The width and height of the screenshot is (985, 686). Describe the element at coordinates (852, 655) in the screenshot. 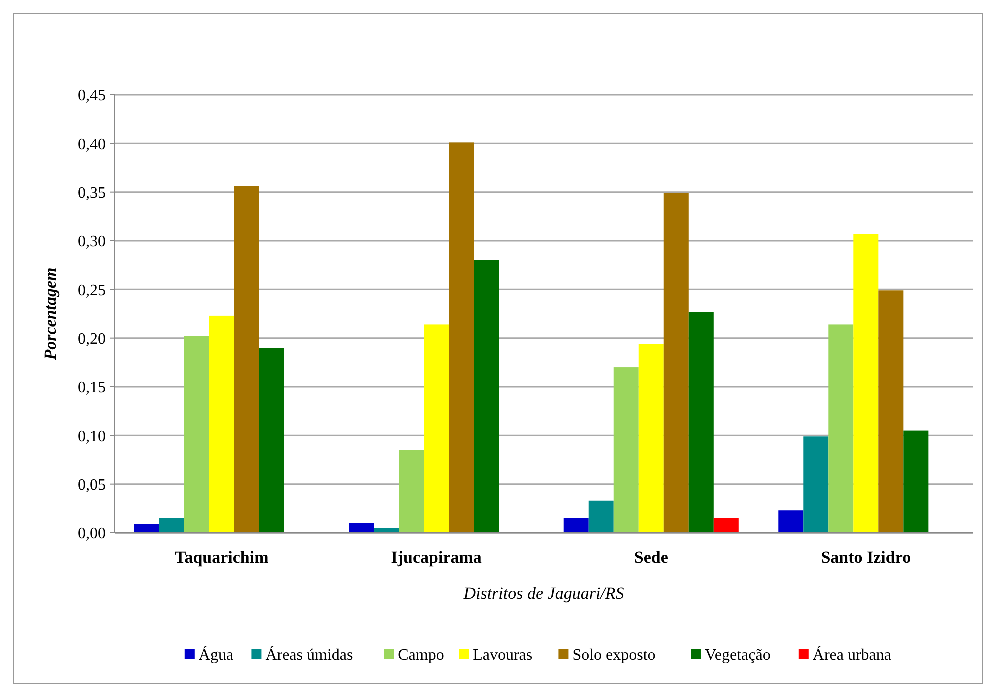

I see `legend-label: Área urbana` at that location.